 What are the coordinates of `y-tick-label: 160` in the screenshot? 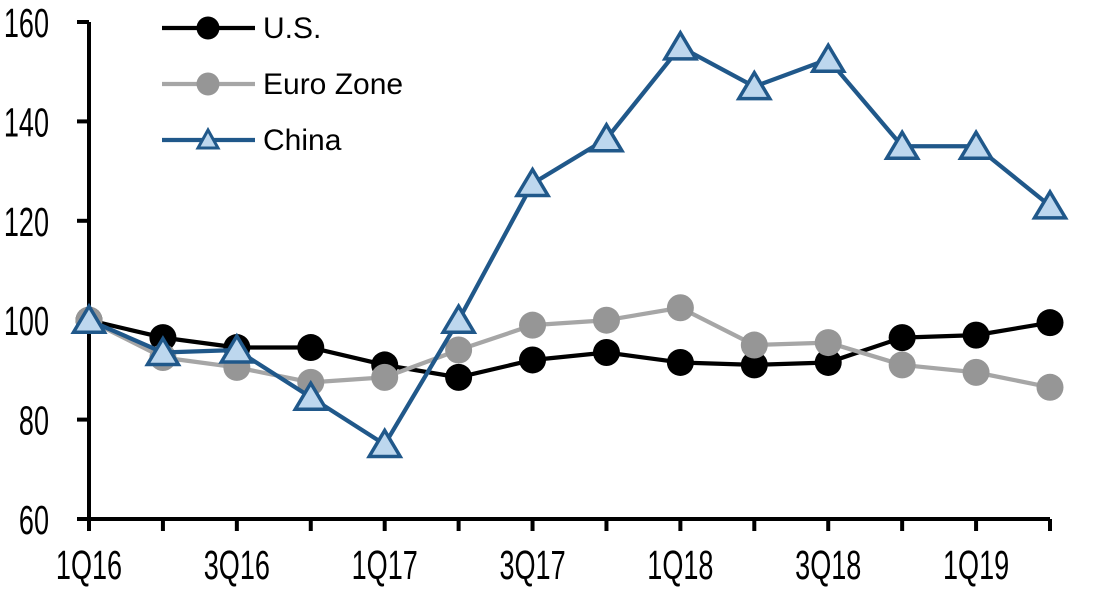 It's located at (26, 24).